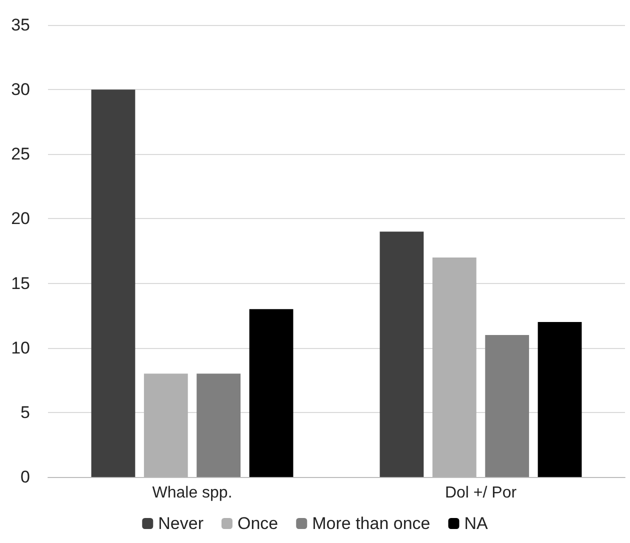 The width and height of the screenshot is (630, 543). What do you see at coordinates (20, 348) in the screenshot?
I see `y-tick-label: 10` at bounding box center [20, 348].